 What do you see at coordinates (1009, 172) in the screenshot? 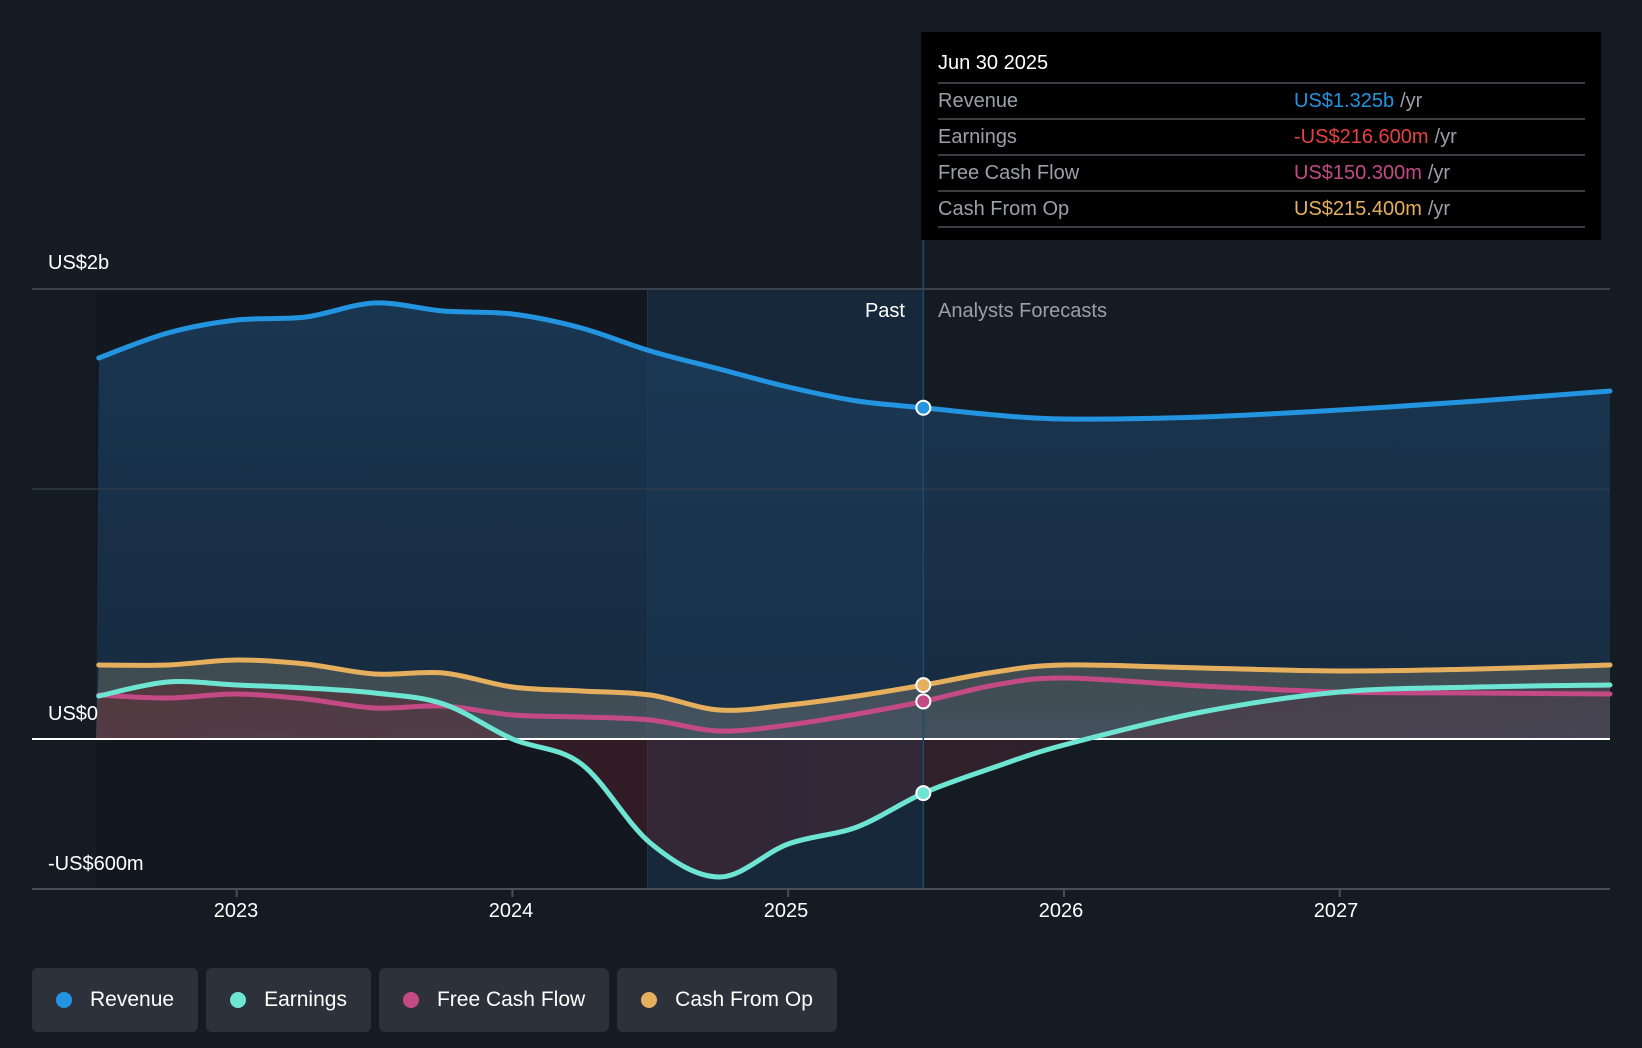
I see `tooltip-label: Free Cash Flow` at bounding box center [1009, 172].